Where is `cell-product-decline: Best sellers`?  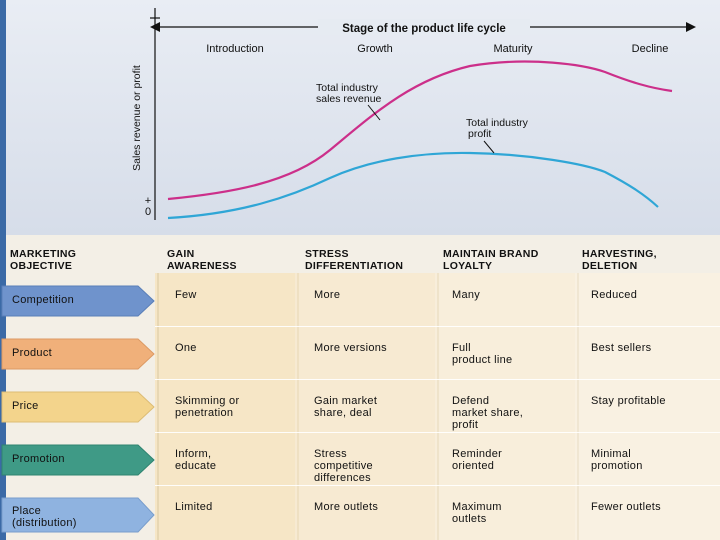
cell-product-decline: Best sellers is located at coordinates (621, 348).